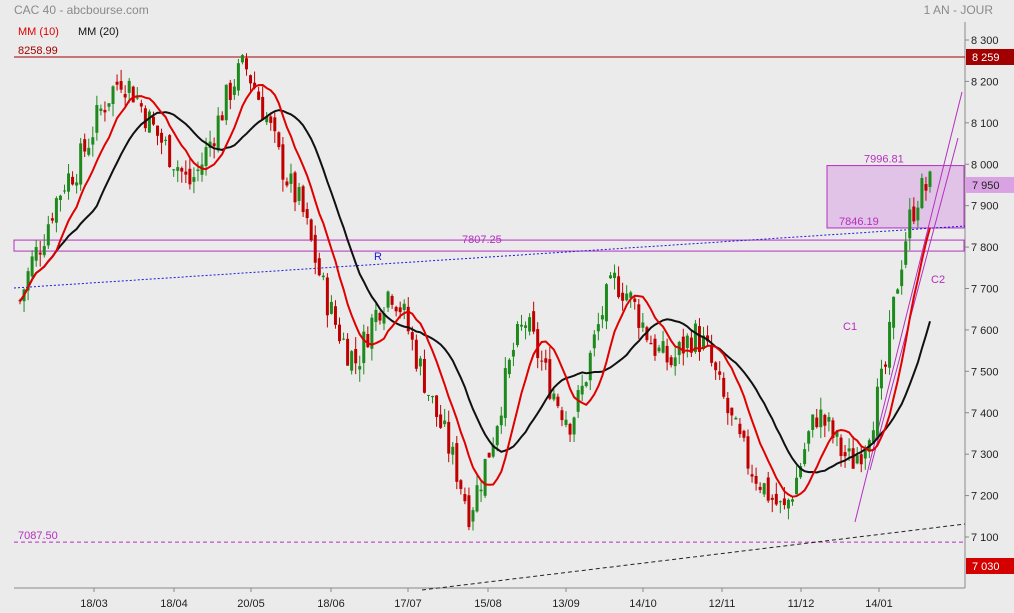 The width and height of the screenshot is (1014, 613). I want to click on x-tick-label: 12/11, so click(722, 604).